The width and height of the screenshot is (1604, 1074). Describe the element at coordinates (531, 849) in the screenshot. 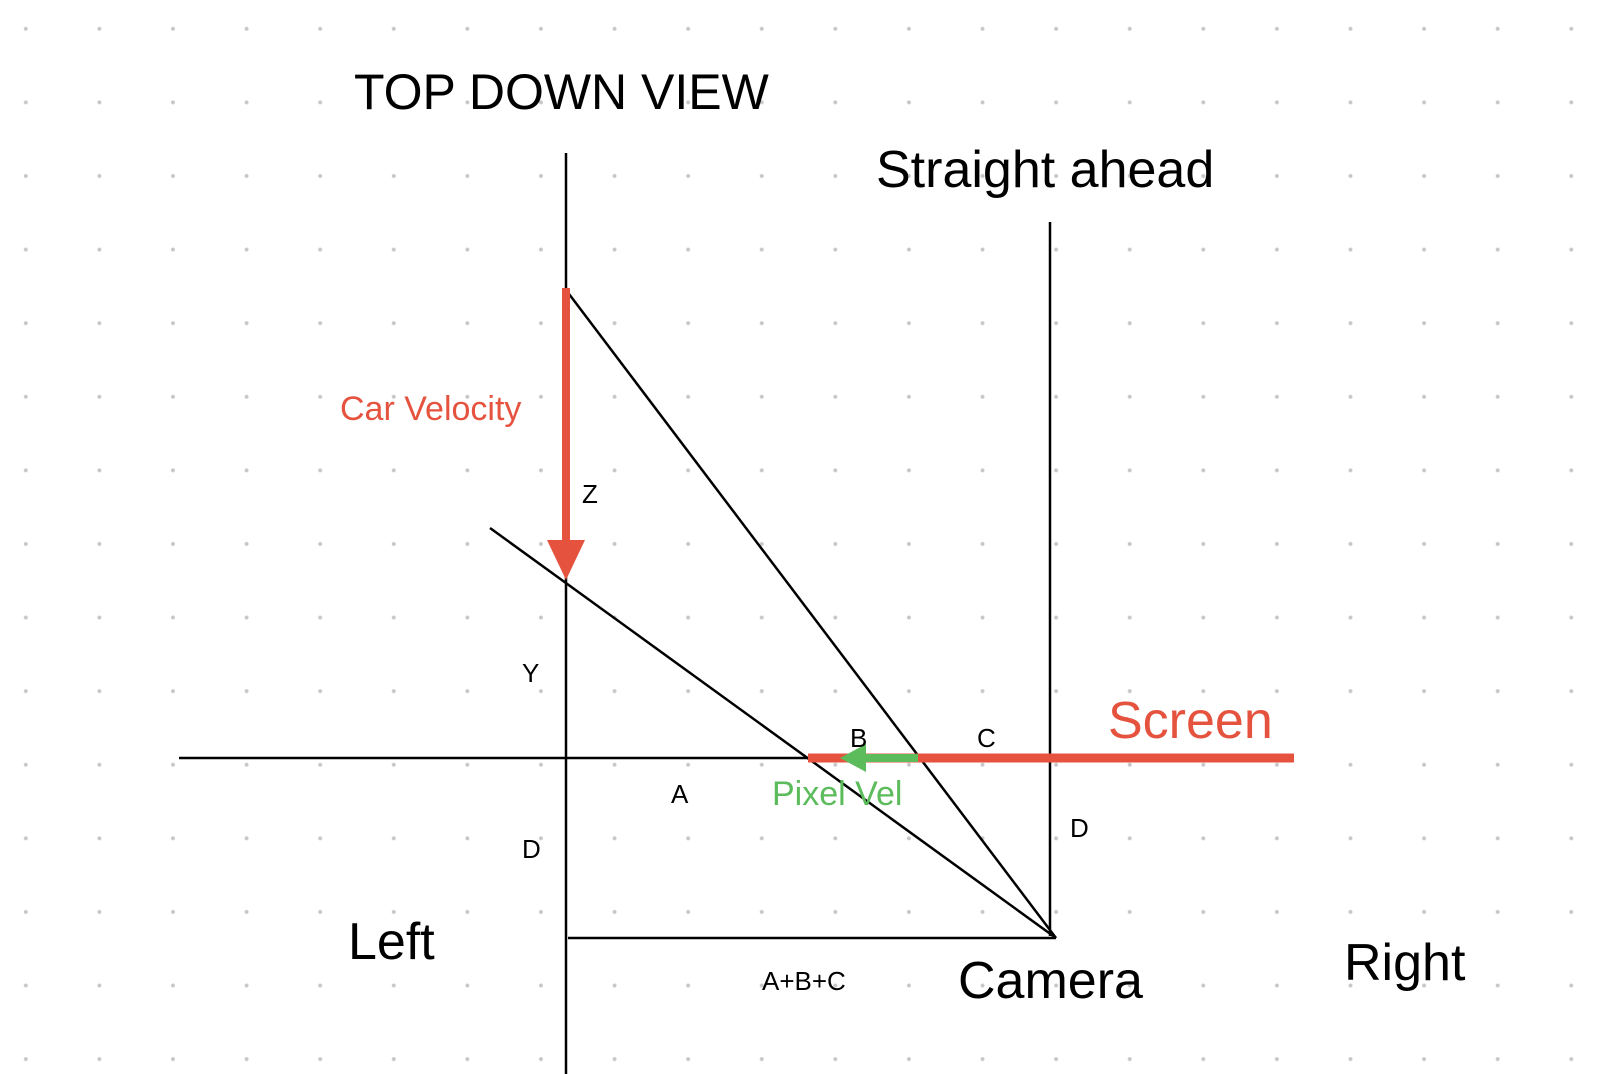

I see `label-d-left: D` at that location.